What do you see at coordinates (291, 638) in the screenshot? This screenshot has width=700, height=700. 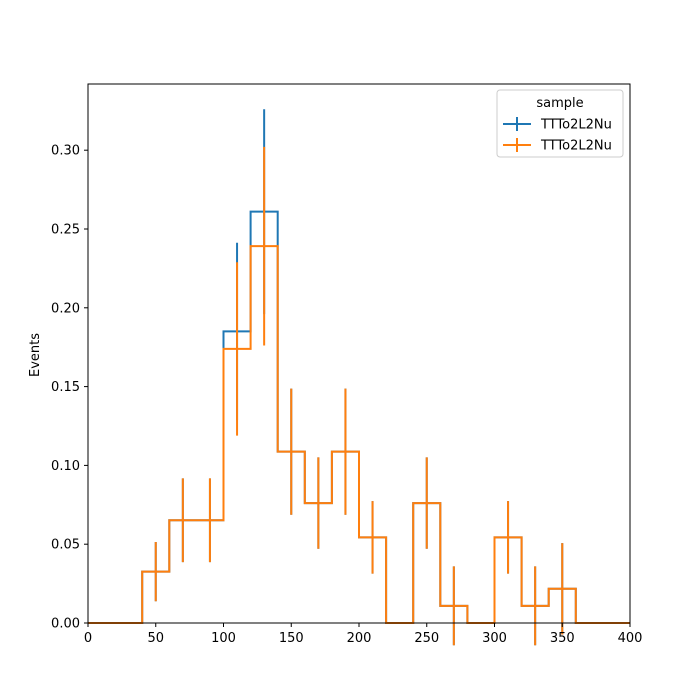 I see `x-tick-label: 150` at bounding box center [291, 638].